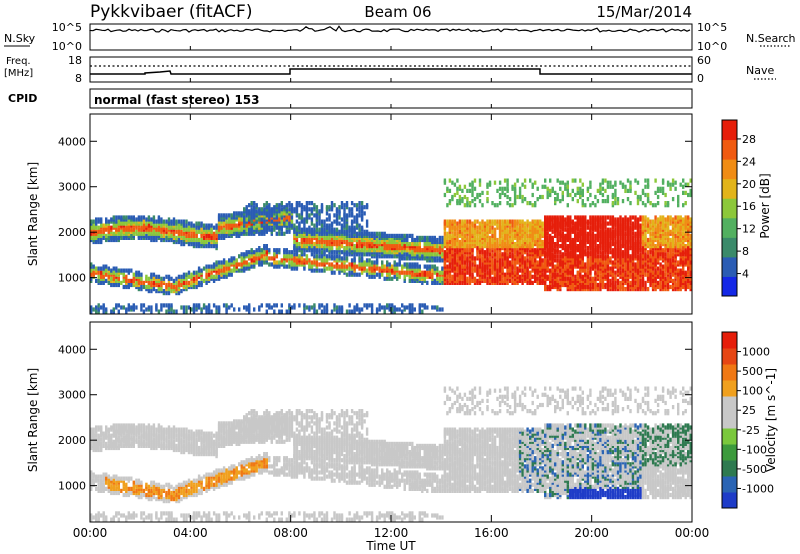  Describe the element at coordinates (20, 38) in the screenshot. I see `nsky-label: N.Sky` at that location.